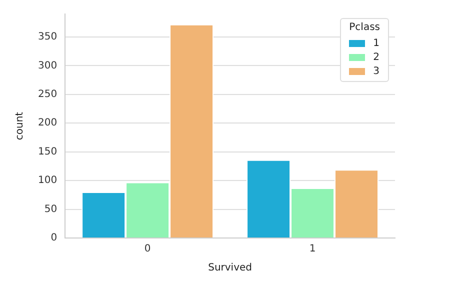 The image size is (465, 306). What do you see at coordinates (376, 43) in the screenshot?
I see `legend-label: 1` at bounding box center [376, 43].